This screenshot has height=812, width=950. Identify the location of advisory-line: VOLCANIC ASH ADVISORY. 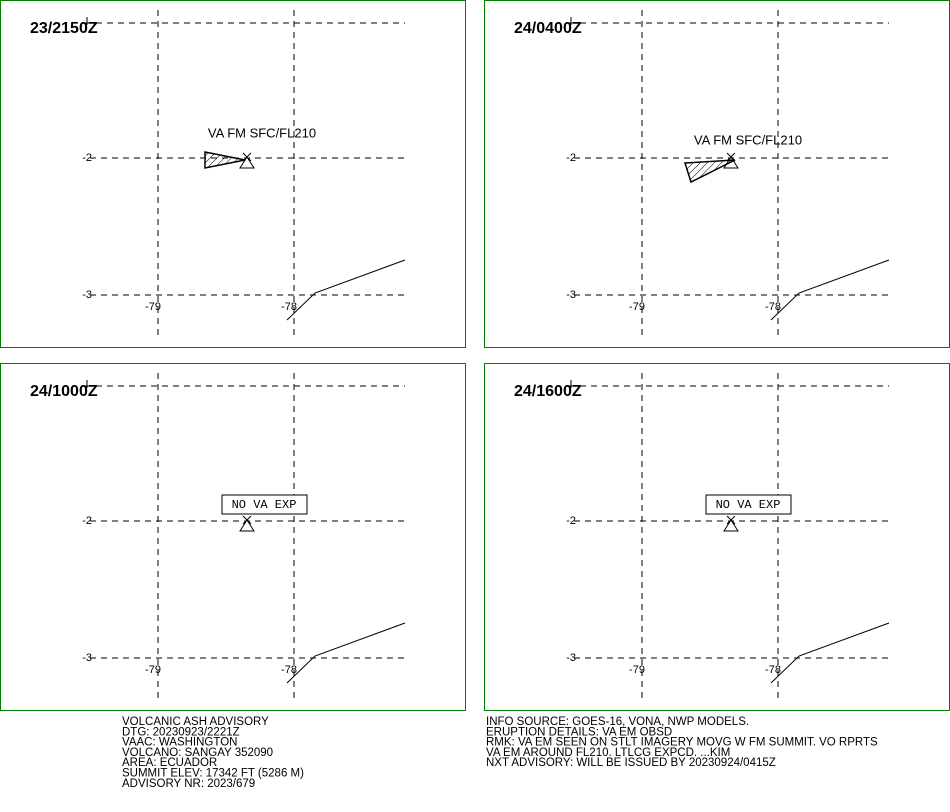
(195, 722).